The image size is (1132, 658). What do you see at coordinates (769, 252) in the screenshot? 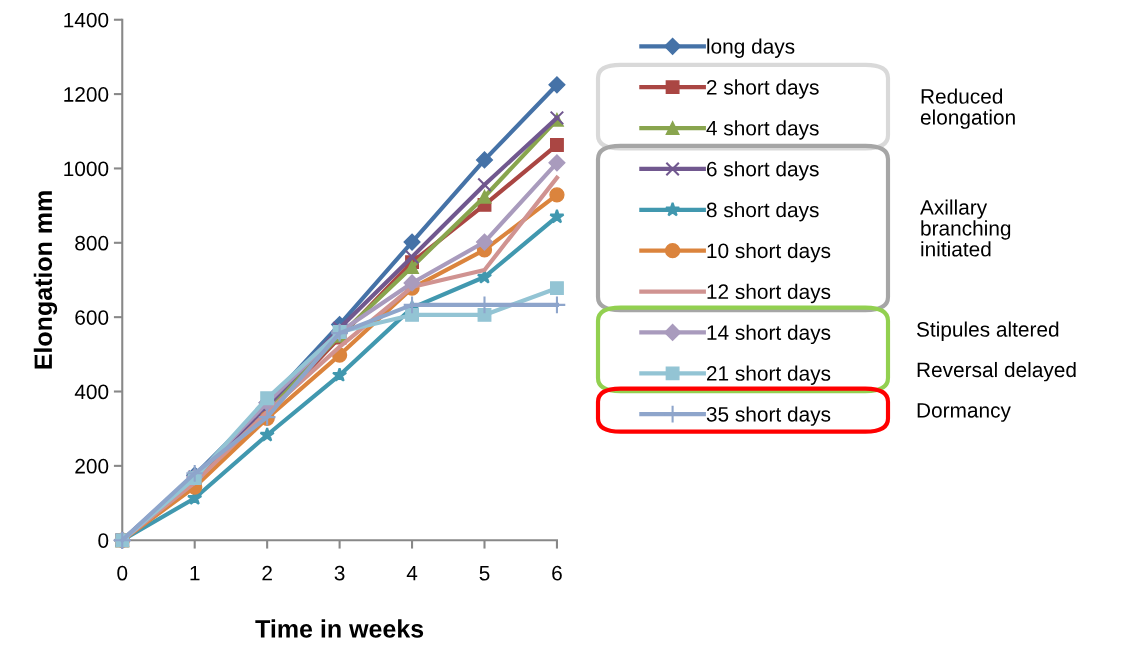
I see `legend-label: 10 short days` at bounding box center [769, 252].